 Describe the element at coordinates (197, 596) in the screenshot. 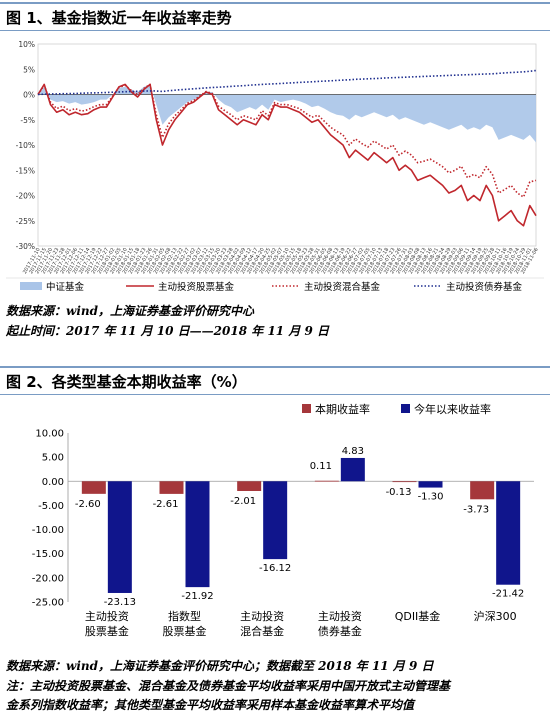

I see `data-label-ytd: -21.92` at that location.